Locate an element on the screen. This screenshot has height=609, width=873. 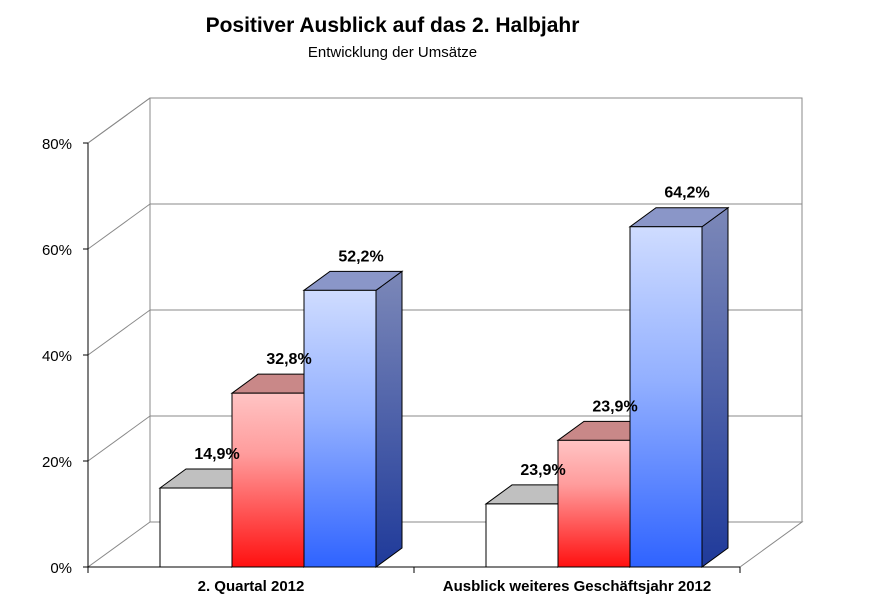
data-label: 32,8% is located at coordinates (288, 359).